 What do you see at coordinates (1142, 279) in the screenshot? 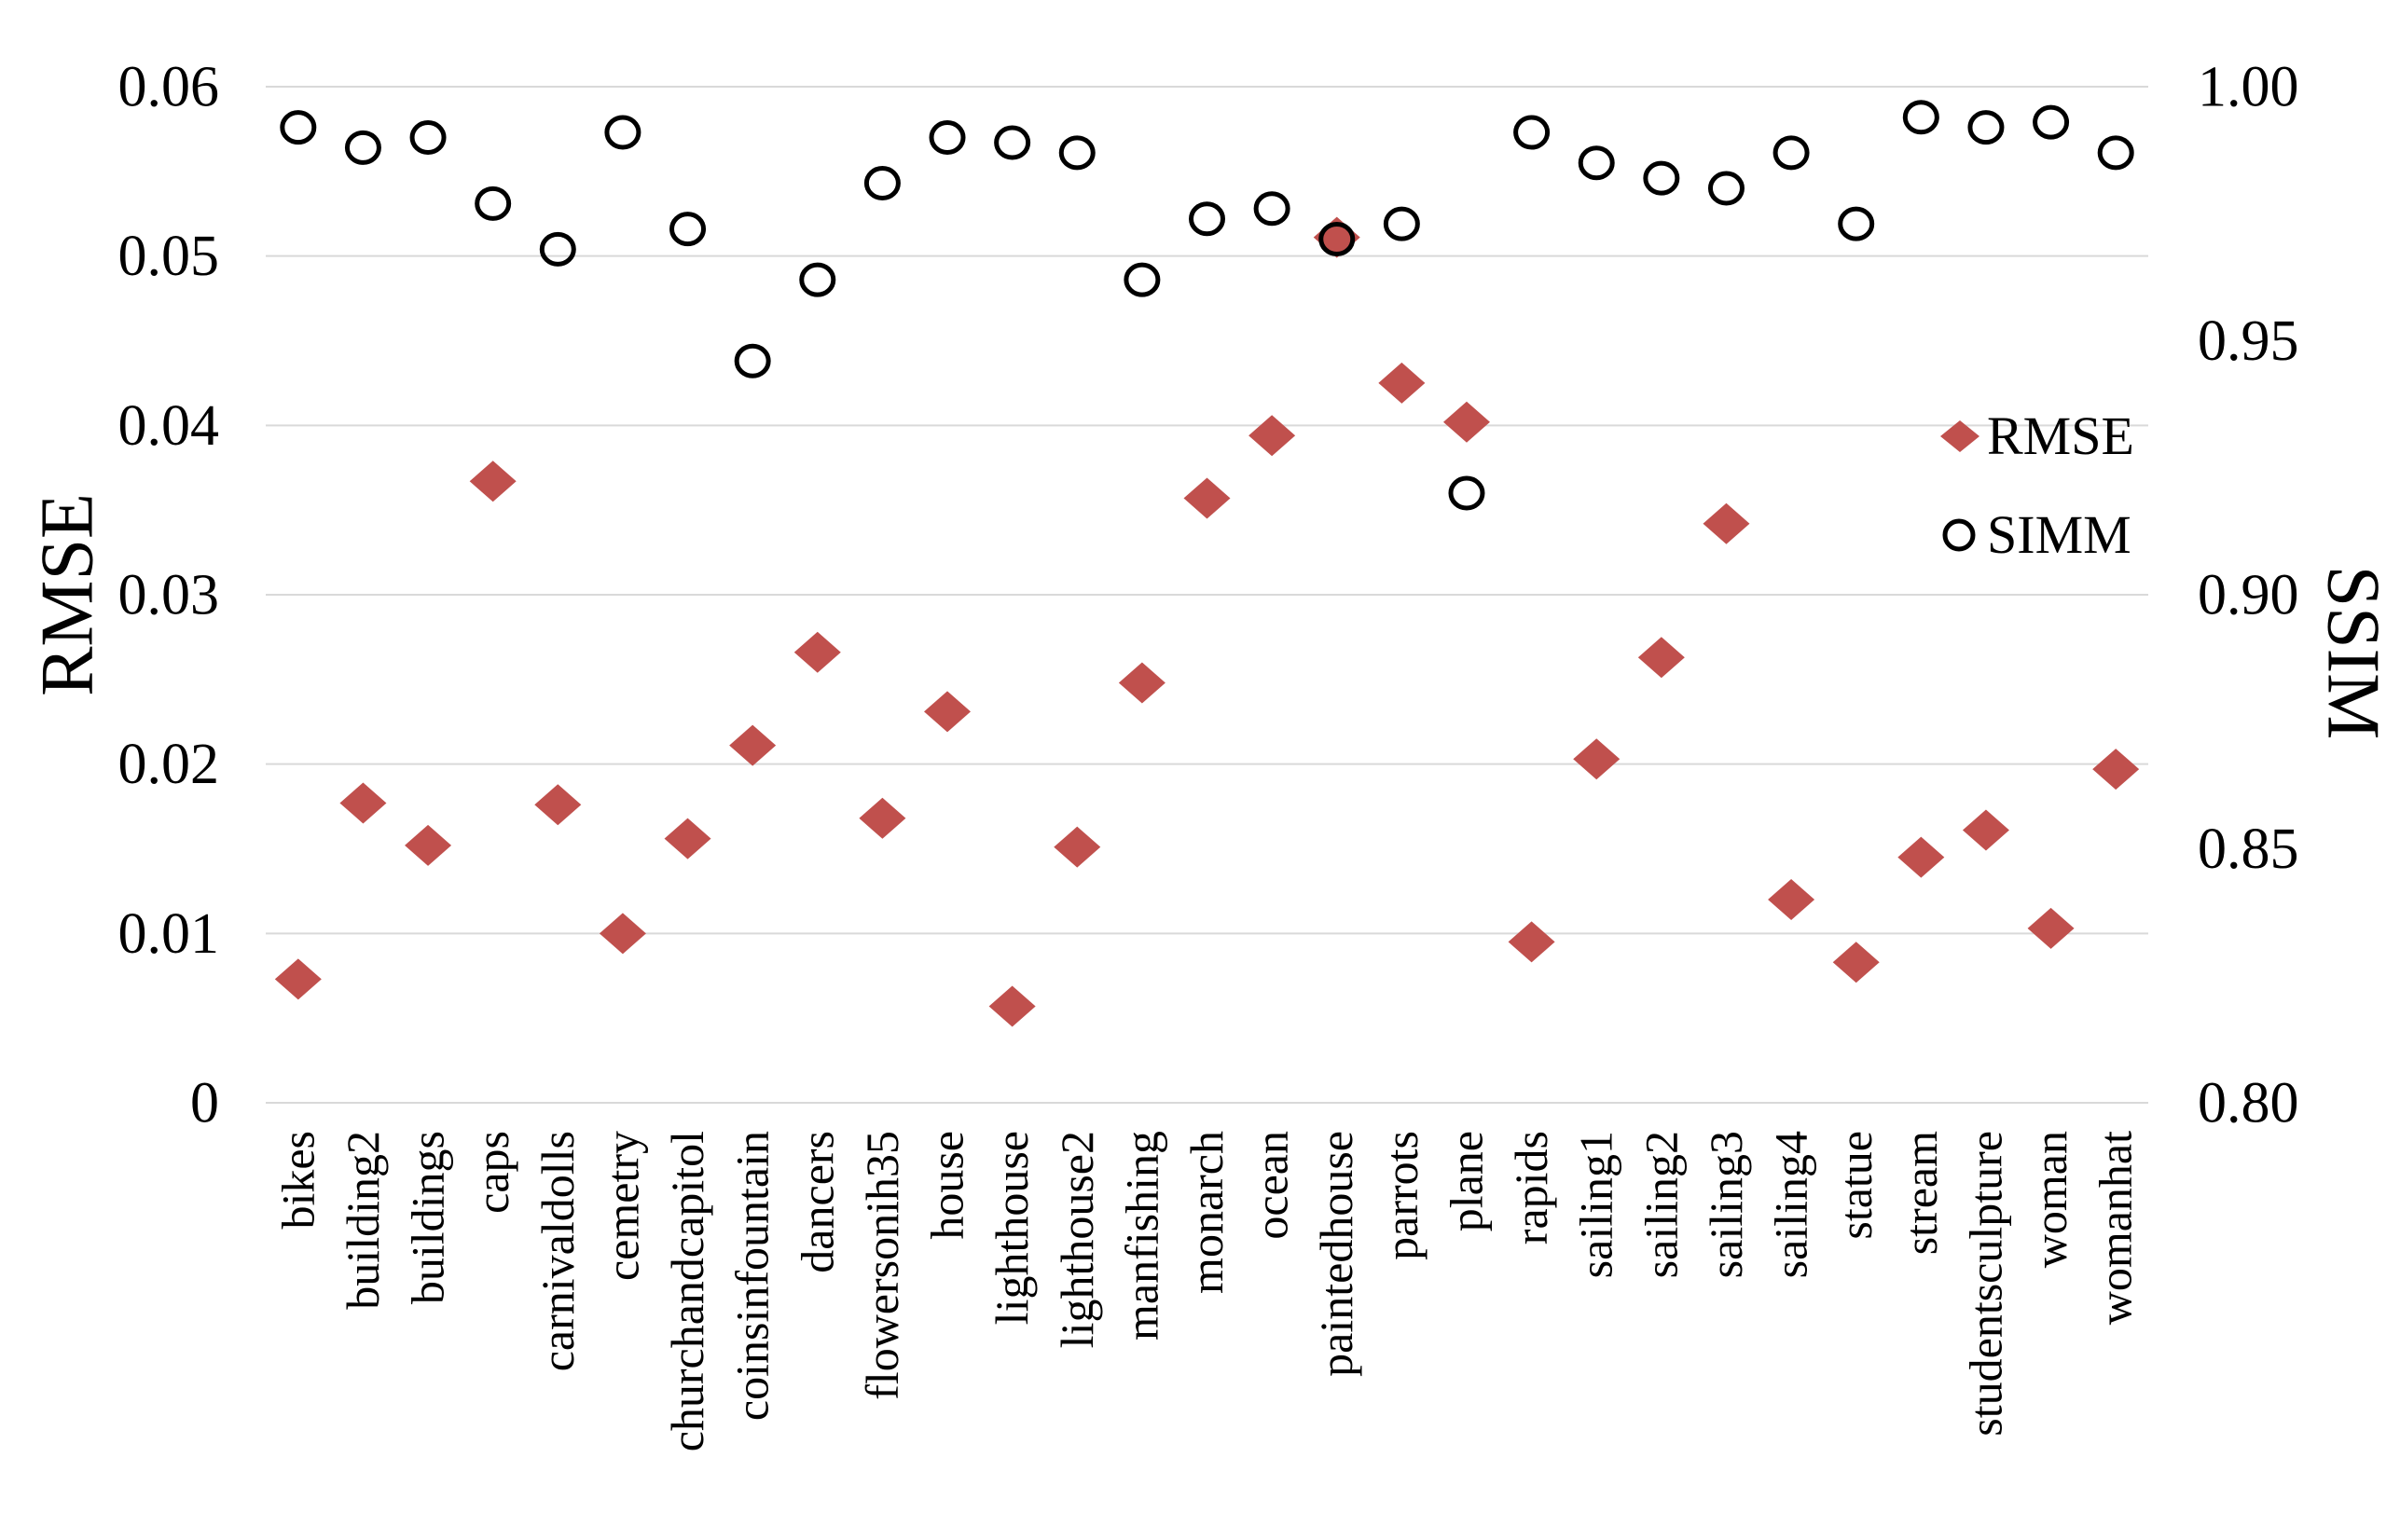
I see `simm-point-manfishing` at bounding box center [1142, 279].